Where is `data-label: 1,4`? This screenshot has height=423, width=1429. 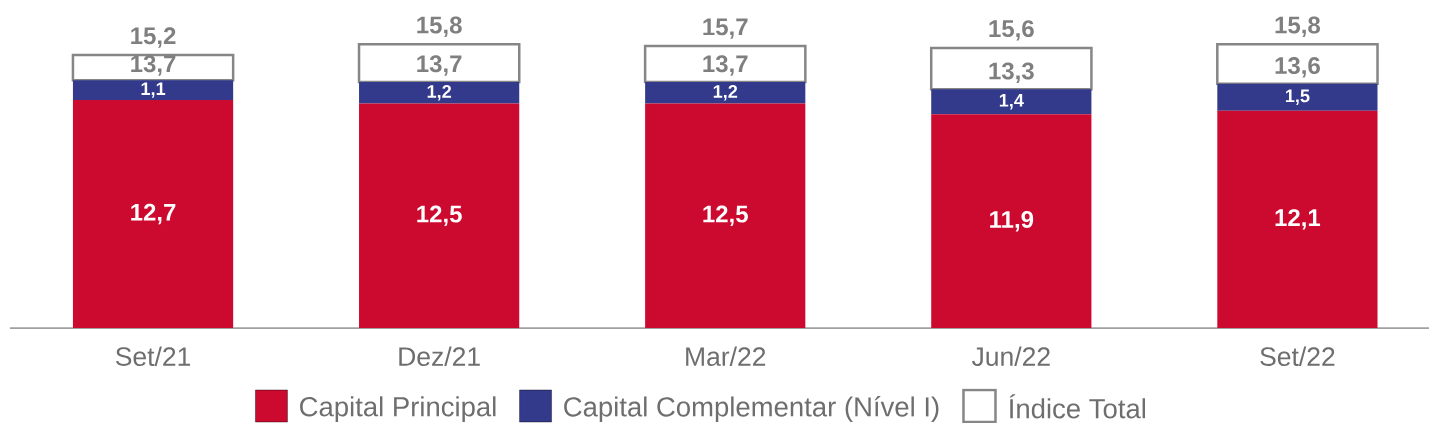
data-label: 1,4 is located at coordinates (1011, 102).